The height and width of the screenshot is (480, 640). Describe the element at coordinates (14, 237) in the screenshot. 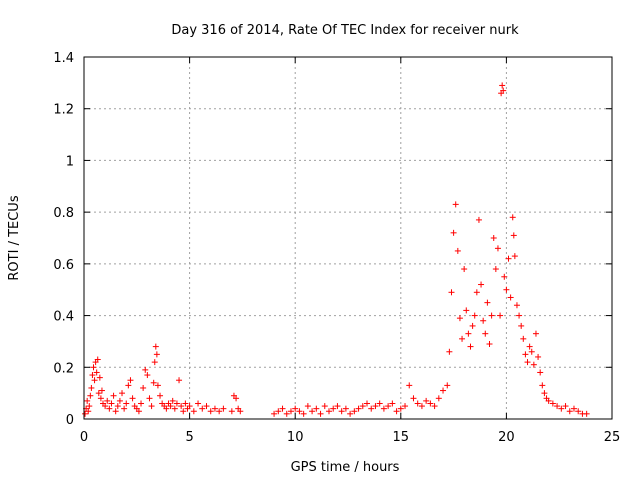

I see `y-axis-label: ROTI / TECUs` at that location.